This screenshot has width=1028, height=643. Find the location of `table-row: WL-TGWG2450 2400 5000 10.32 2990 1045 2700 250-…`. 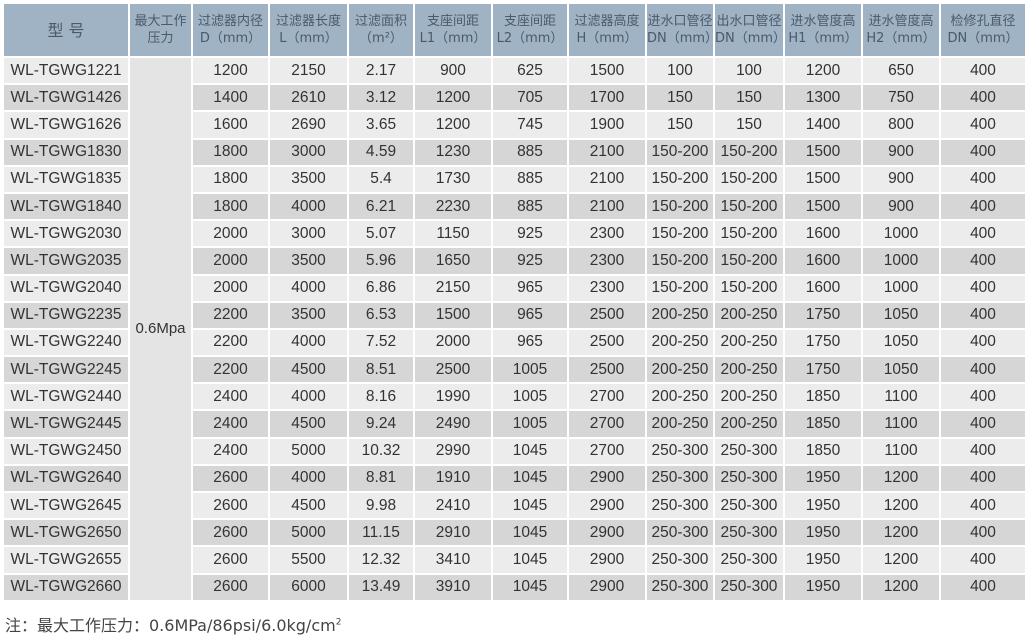

table-row: WL-TGWG2450 2400 5000 10.32 2990 1045 2700 250-… is located at coordinates (514, 451).